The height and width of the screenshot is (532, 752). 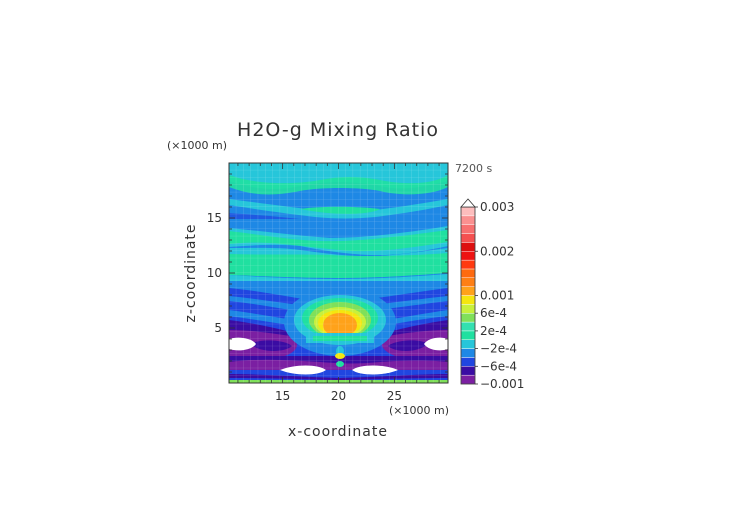 What do you see at coordinates (419, 410) in the screenshot?
I see `x-unit-label: (×1000 m)` at bounding box center [419, 410].